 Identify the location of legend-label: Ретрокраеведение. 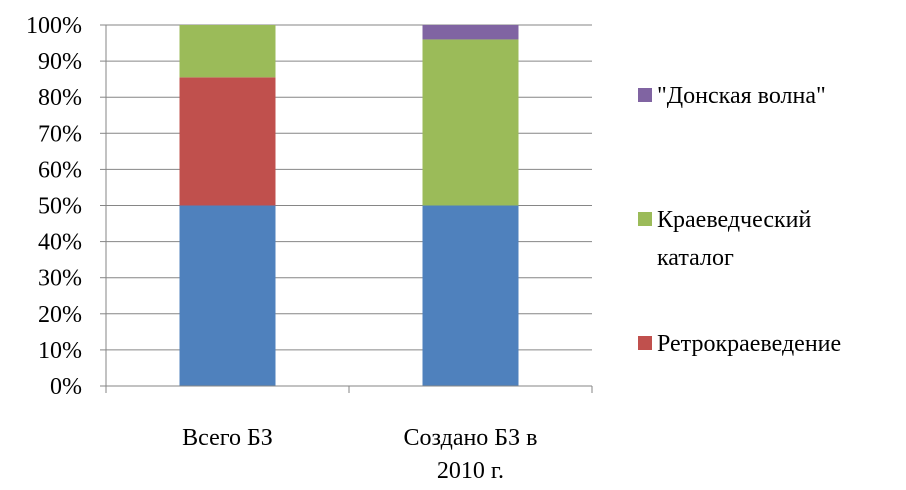
(749, 344).